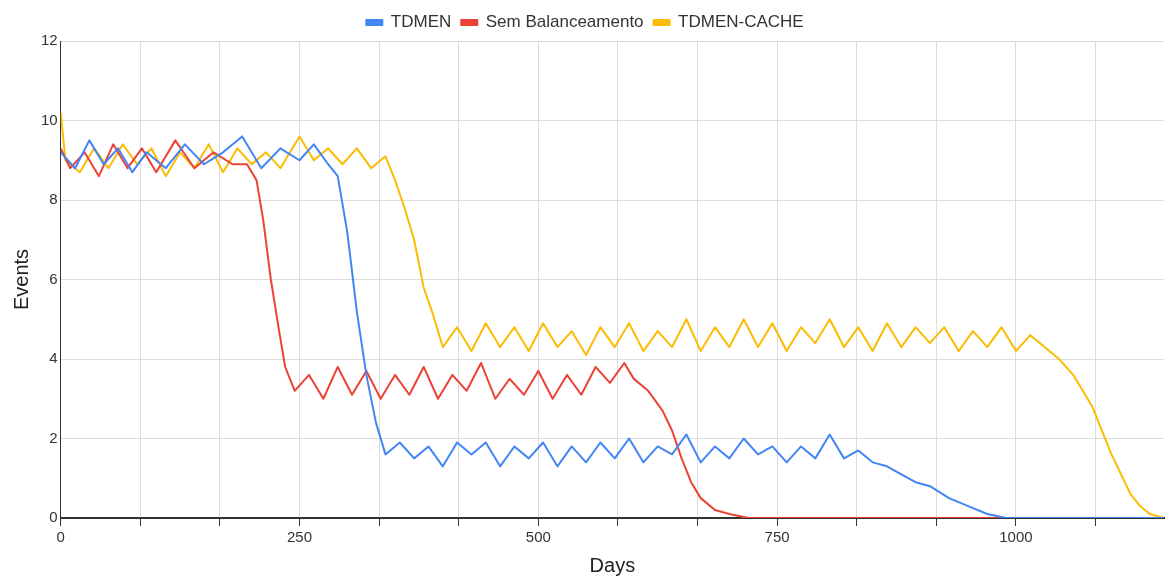 The width and height of the screenshot is (1168, 582). Describe the element at coordinates (53, 517) in the screenshot. I see `y-tick-label: 0` at that location.